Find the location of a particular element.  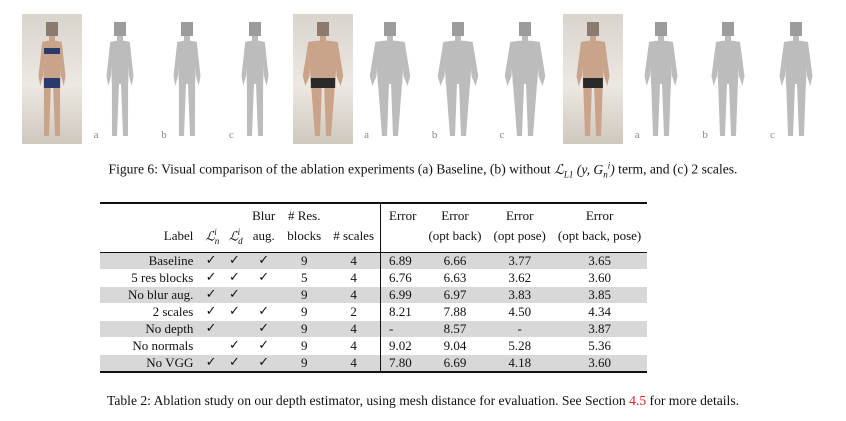

header-scales: # scales is located at coordinates (354, 238).